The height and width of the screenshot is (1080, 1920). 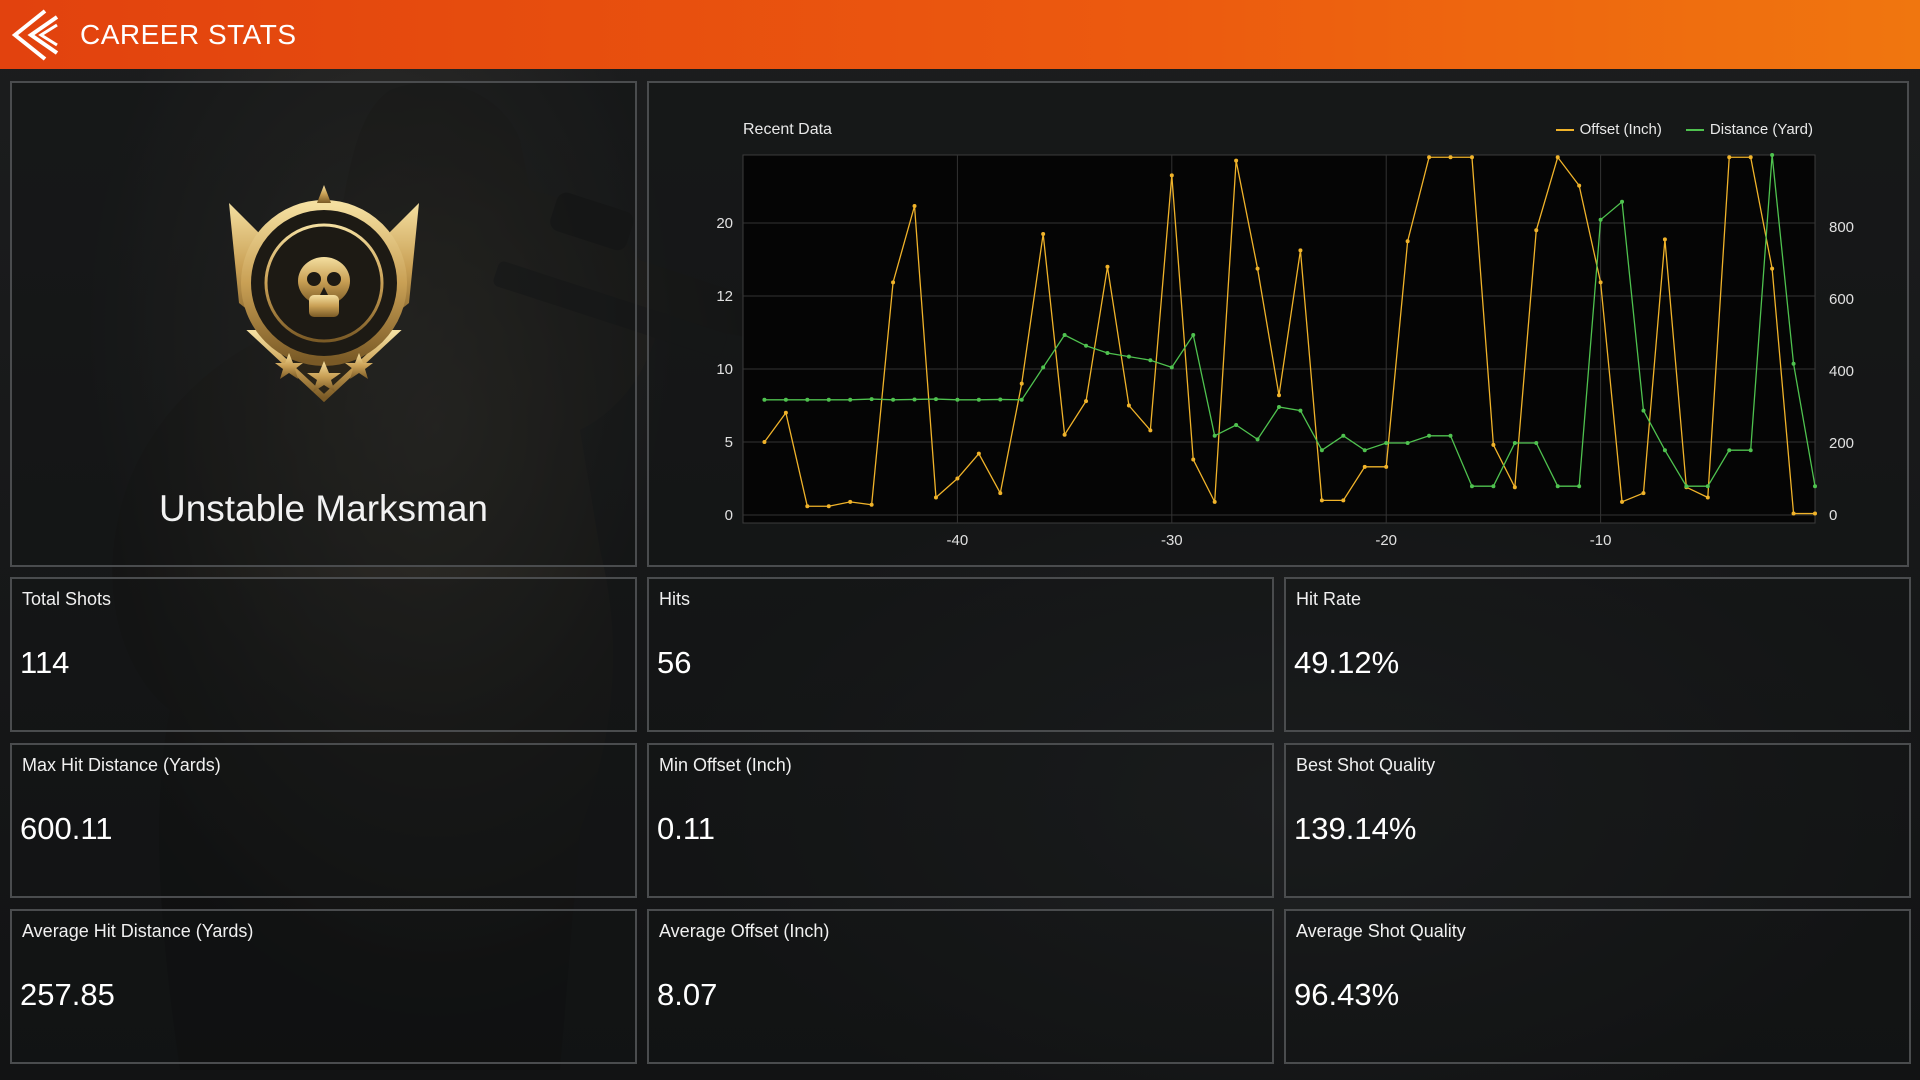 What do you see at coordinates (1597, 654) in the screenshot?
I see `stat-card-hit-rate: Hit Rate 49.12%` at bounding box center [1597, 654].